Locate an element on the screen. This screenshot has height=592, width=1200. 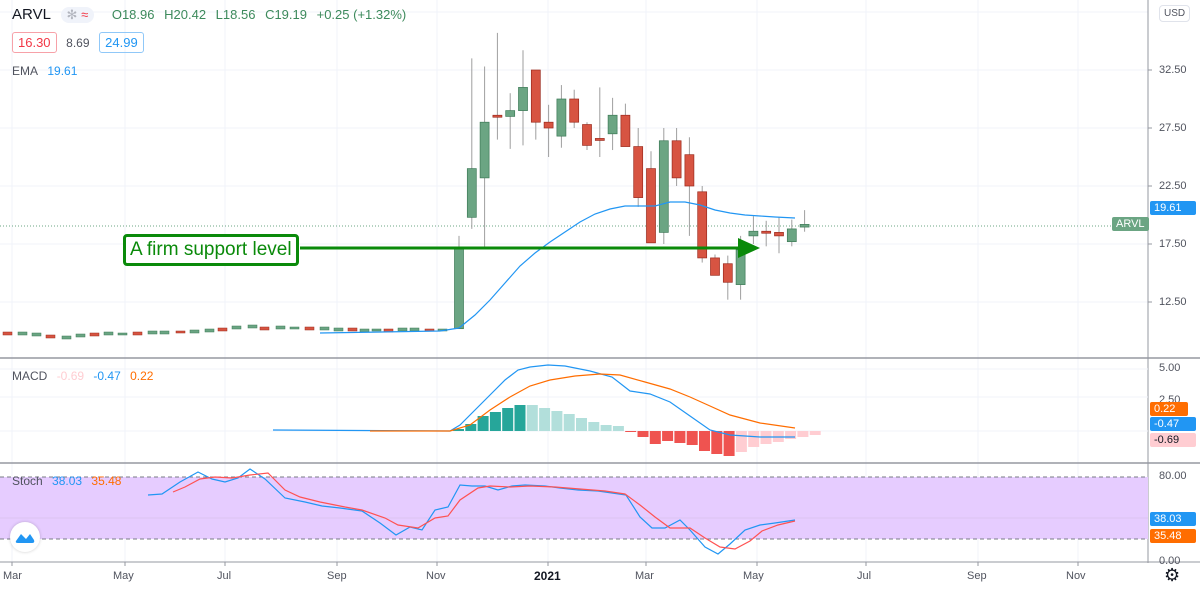
ema-legend: EMA 19.61 is located at coordinates (47, 71).